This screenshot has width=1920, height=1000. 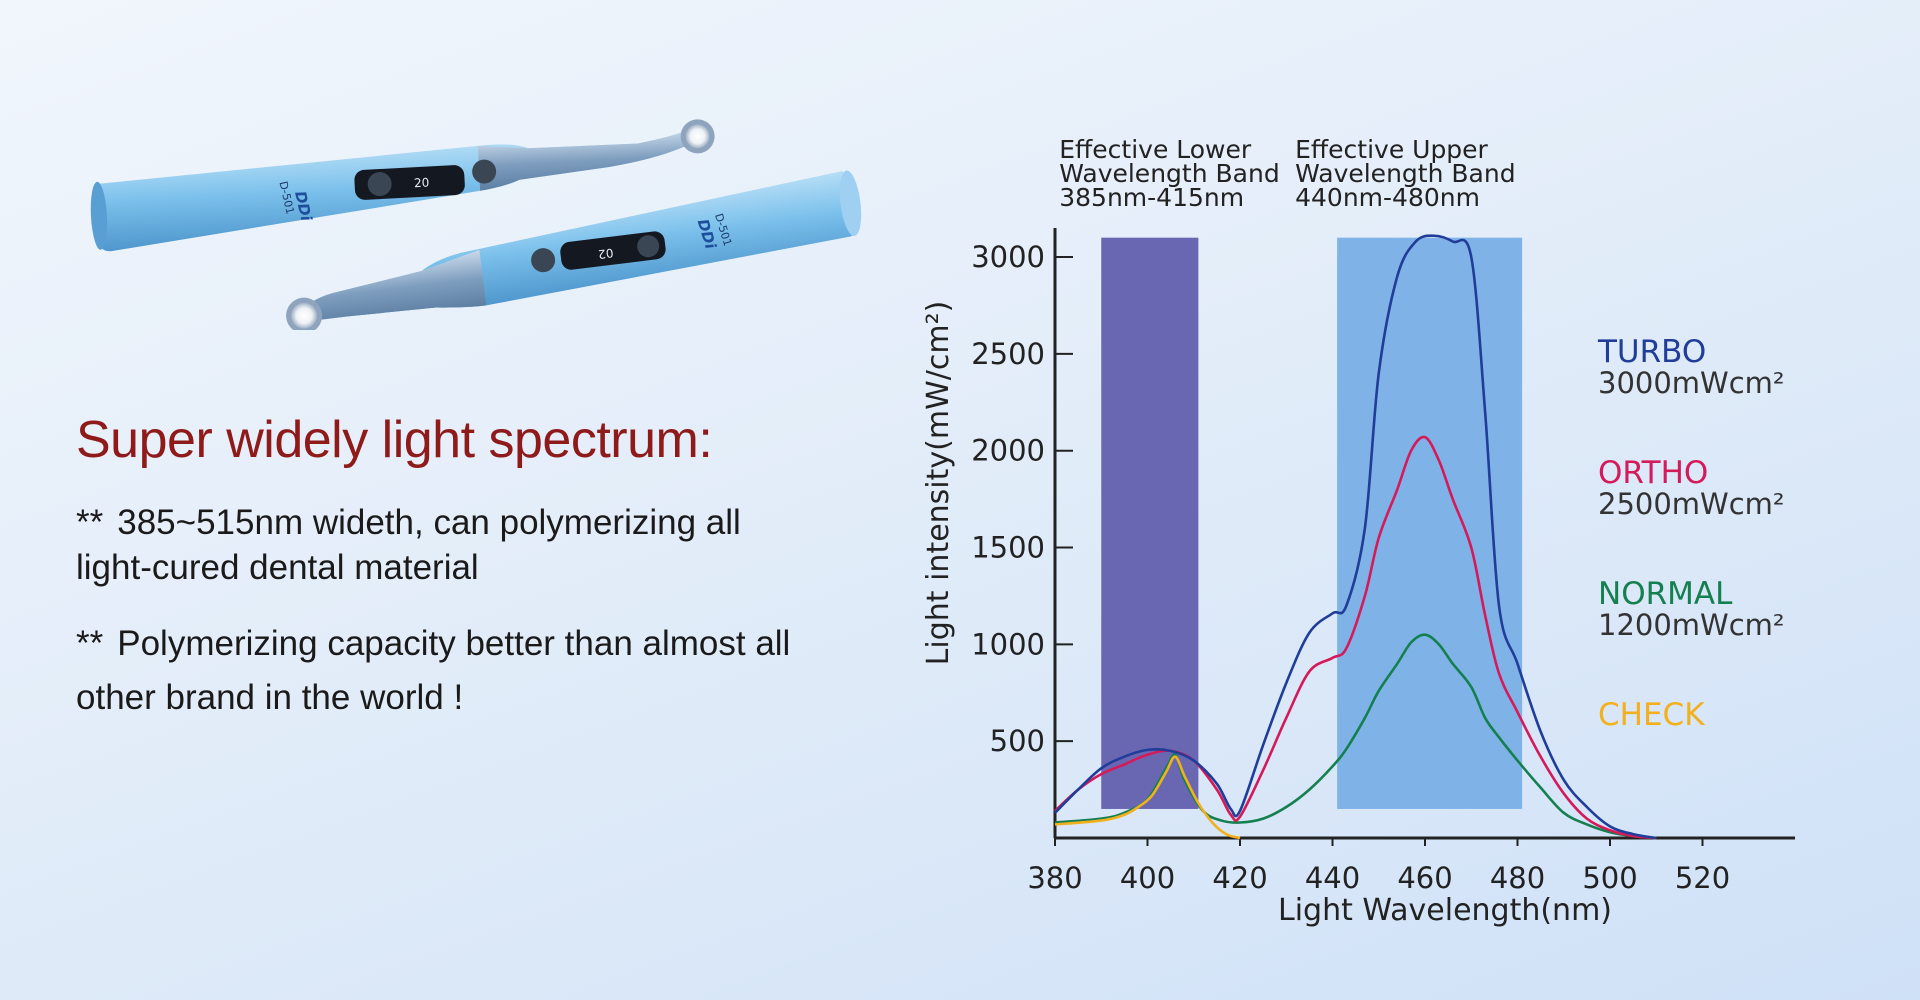 What do you see at coordinates (1147, 797) in the screenshot?
I see `series-line-check` at bounding box center [1147, 797].